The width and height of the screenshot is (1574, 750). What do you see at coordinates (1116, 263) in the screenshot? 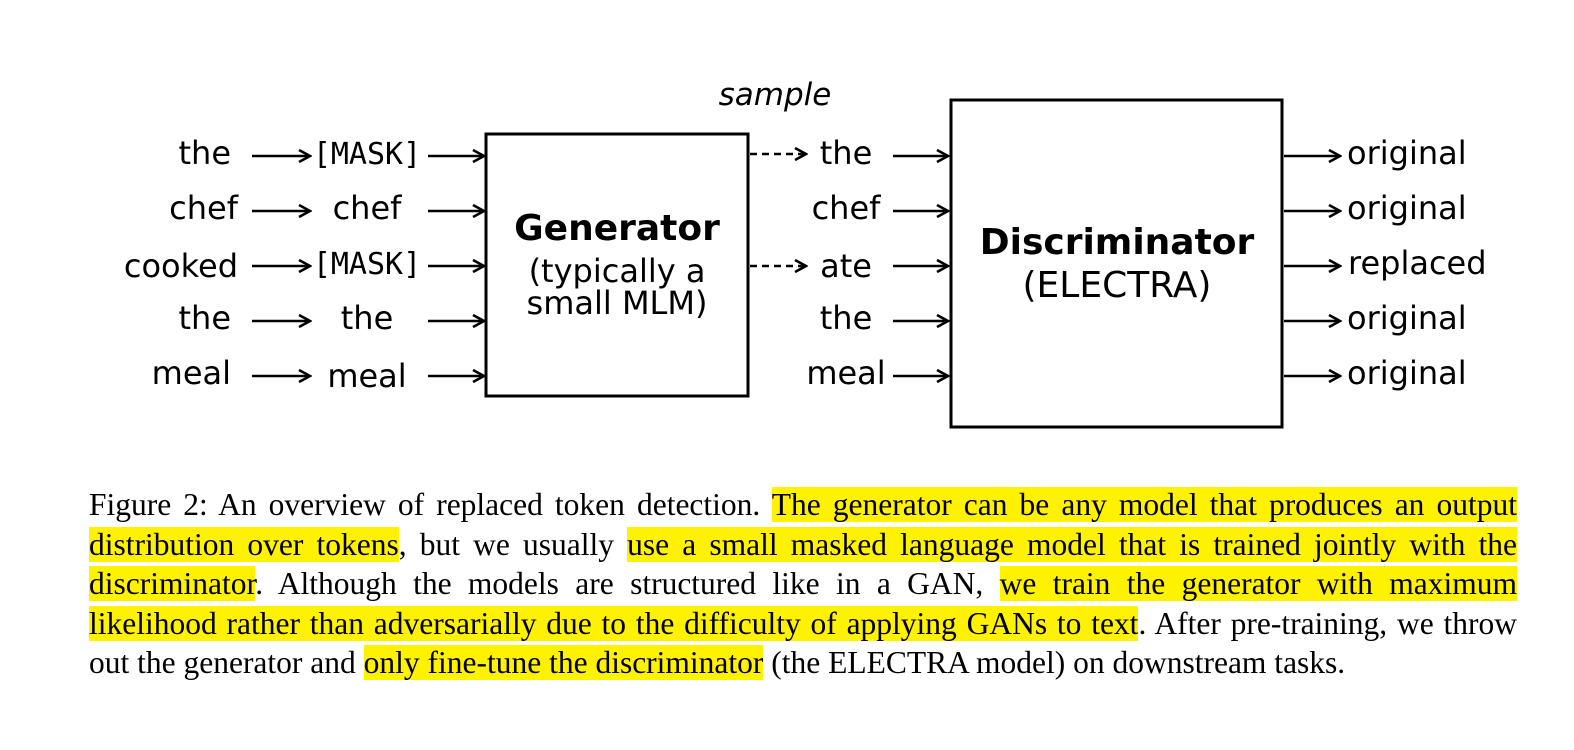
I see `discriminator-box: Discriminator (ELECTRA)` at bounding box center [1116, 263].